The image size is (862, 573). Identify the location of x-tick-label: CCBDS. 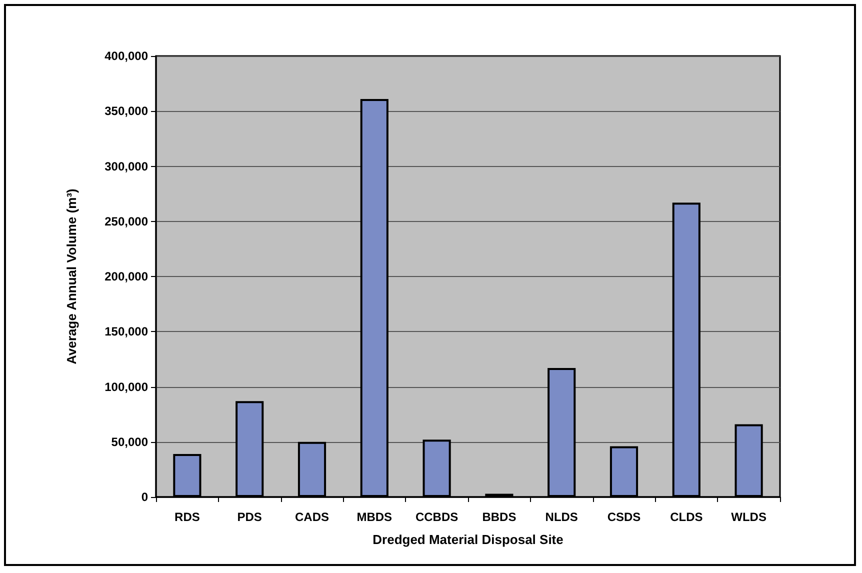
(436, 517).